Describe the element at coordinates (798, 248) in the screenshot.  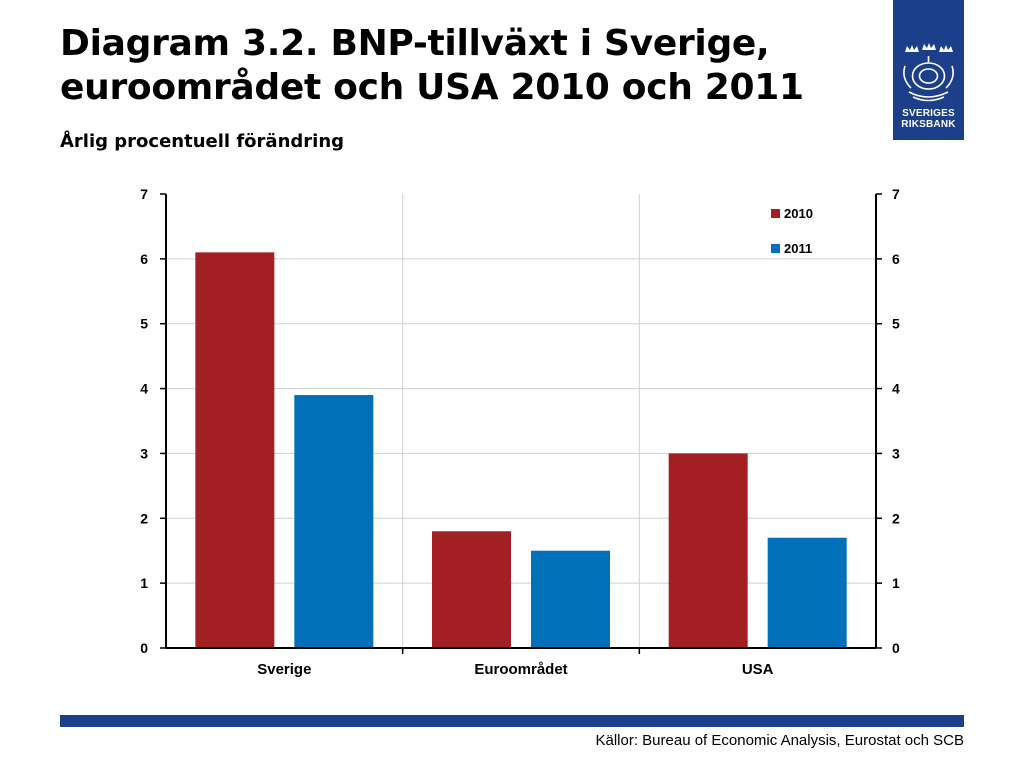
I see `legend-label-2011: 2011` at that location.